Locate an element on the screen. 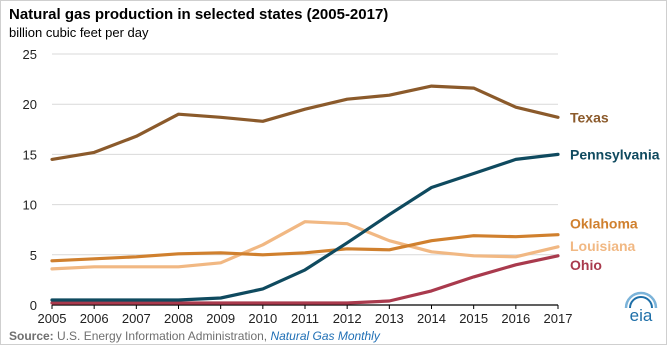 This screenshot has height=346, width=668. series-line-oklahoma is located at coordinates (305, 248).